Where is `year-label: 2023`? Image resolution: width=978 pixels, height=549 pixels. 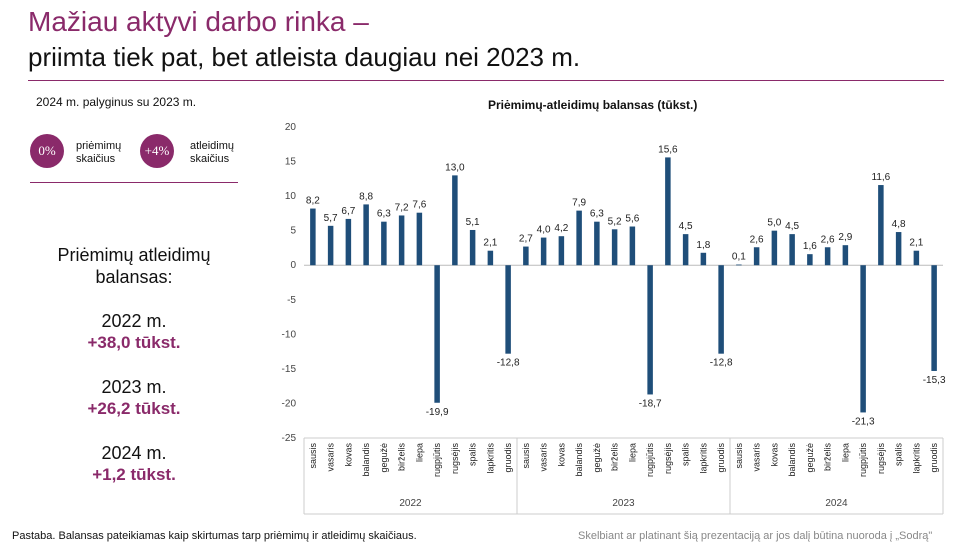 year-label: 2023 is located at coordinates (623, 503).